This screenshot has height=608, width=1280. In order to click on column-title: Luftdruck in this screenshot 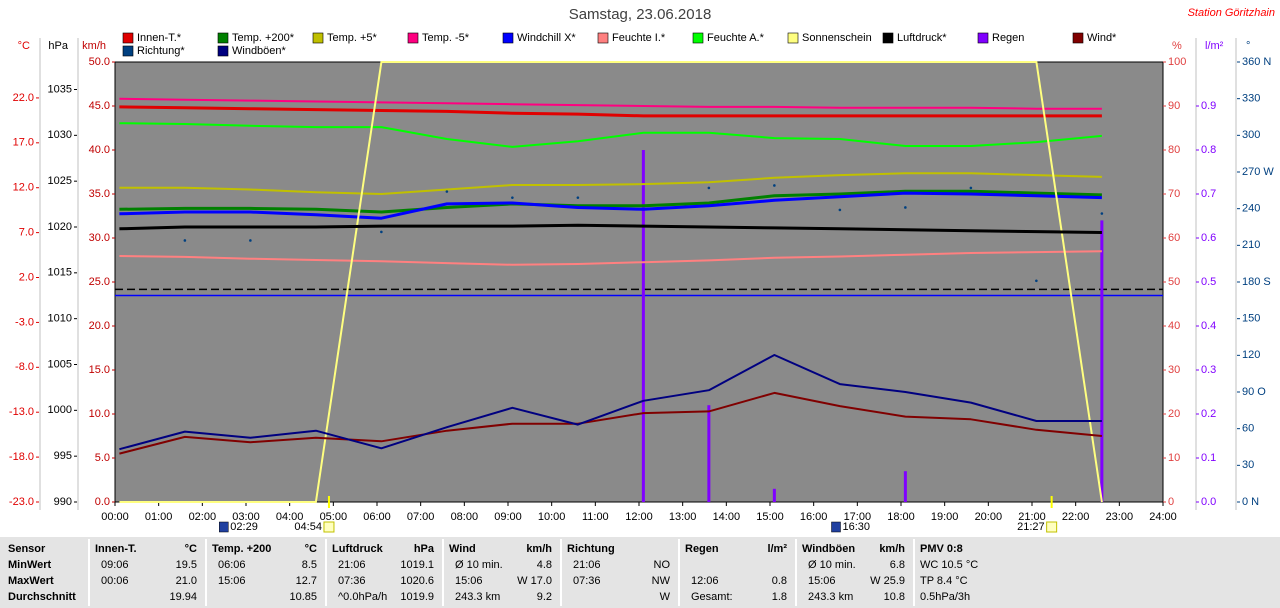, I will do `click(358, 549)`.